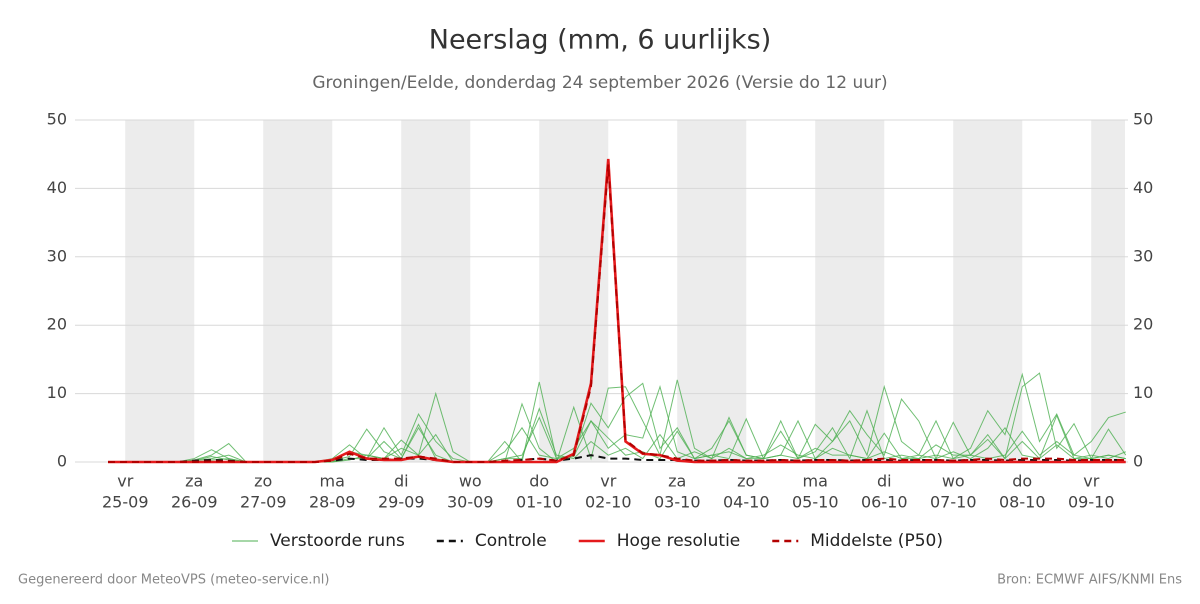 Image resolution: width=1200 pixels, height=604 pixels. Describe the element at coordinates (679, 541) in the screenshot. I see `legend-label: Hoge resolutie` at that location.